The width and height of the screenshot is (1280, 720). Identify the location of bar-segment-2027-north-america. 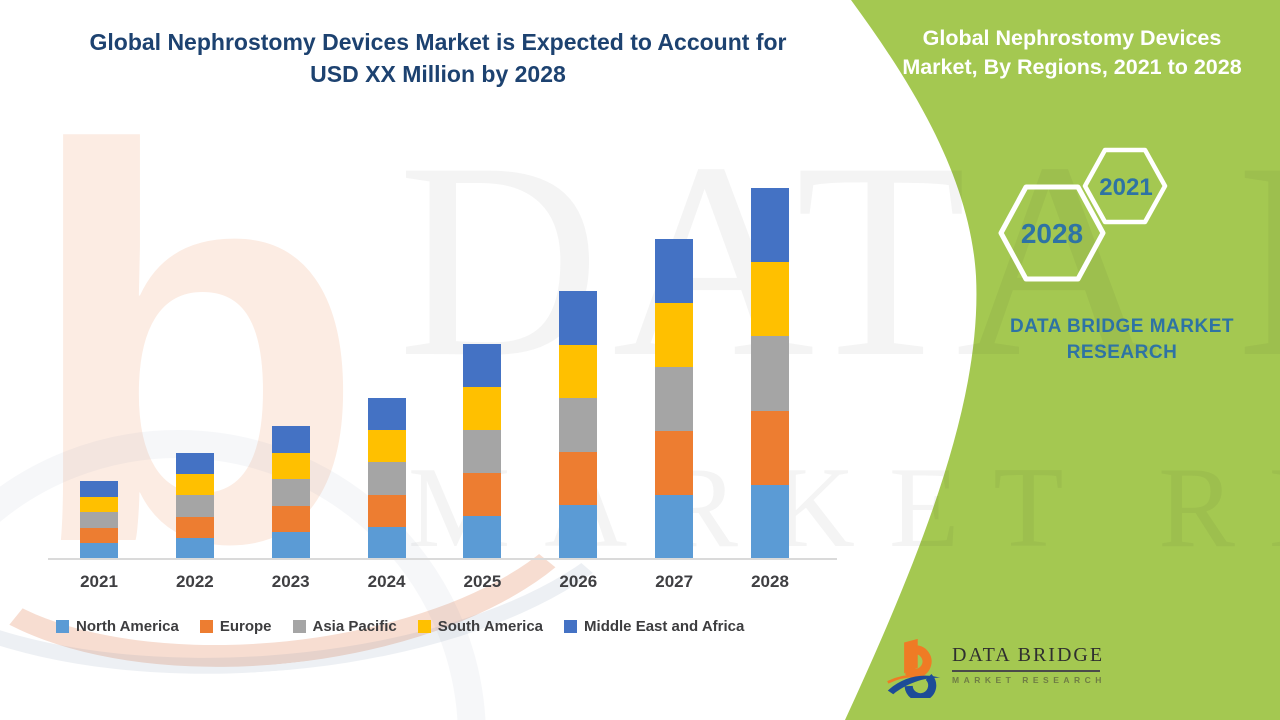
(674, 527).